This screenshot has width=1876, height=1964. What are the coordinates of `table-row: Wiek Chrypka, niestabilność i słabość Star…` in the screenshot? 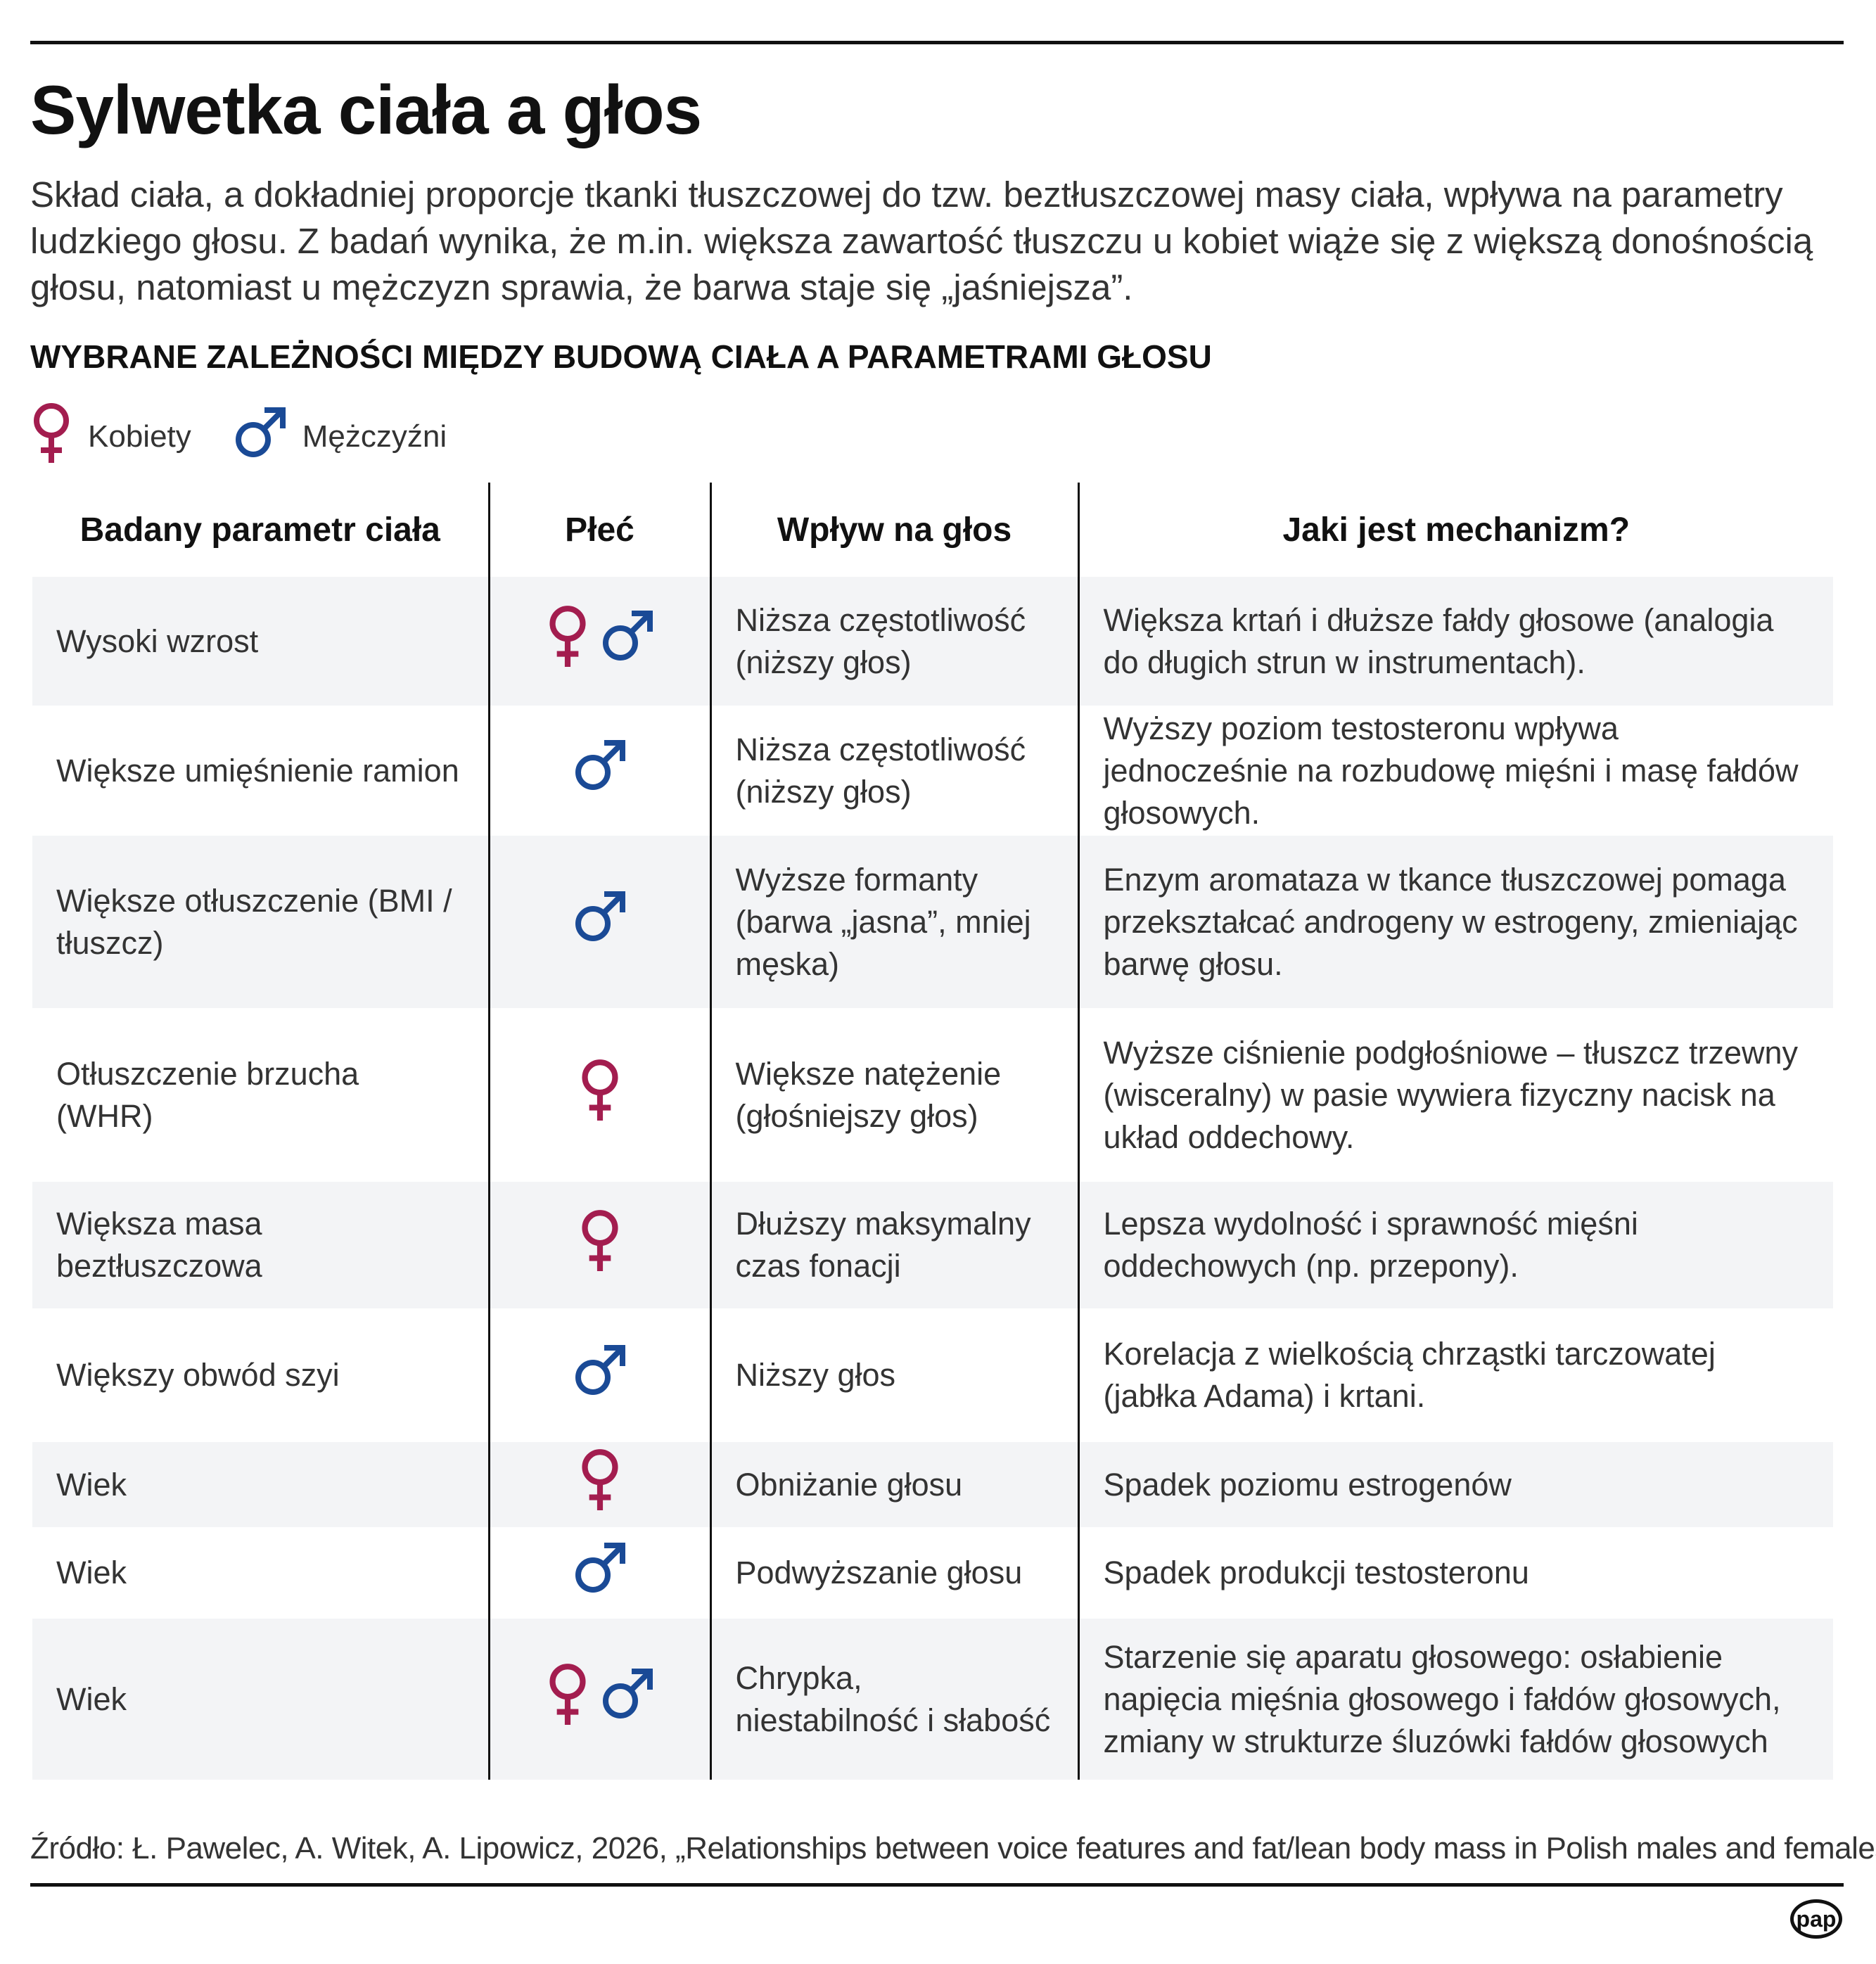 It's located at (932, 1699).